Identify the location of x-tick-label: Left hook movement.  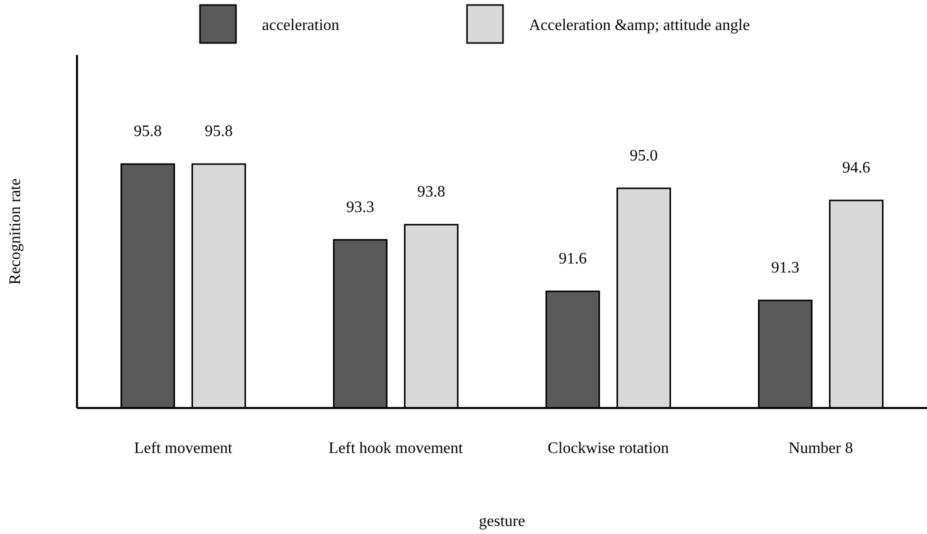
(396, 448).